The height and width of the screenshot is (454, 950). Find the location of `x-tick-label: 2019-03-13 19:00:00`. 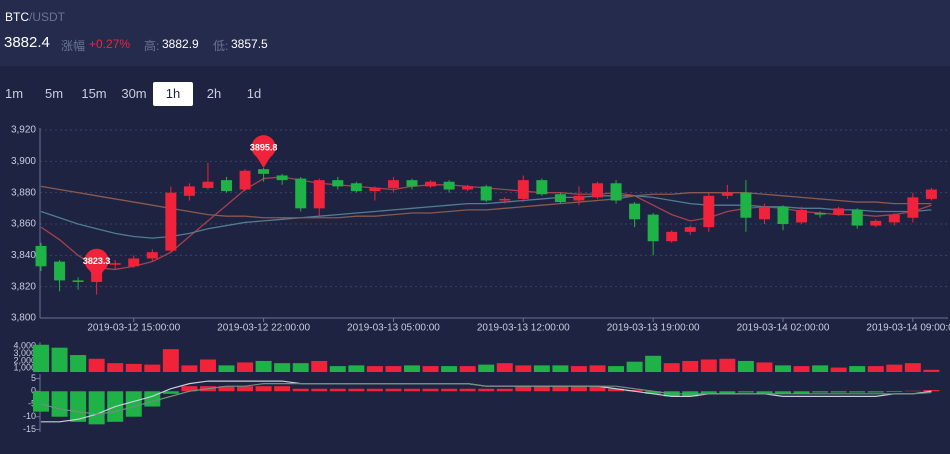

x-tick-label: 2019-03-13 19:00:00 is located at coordinates (653, 328).